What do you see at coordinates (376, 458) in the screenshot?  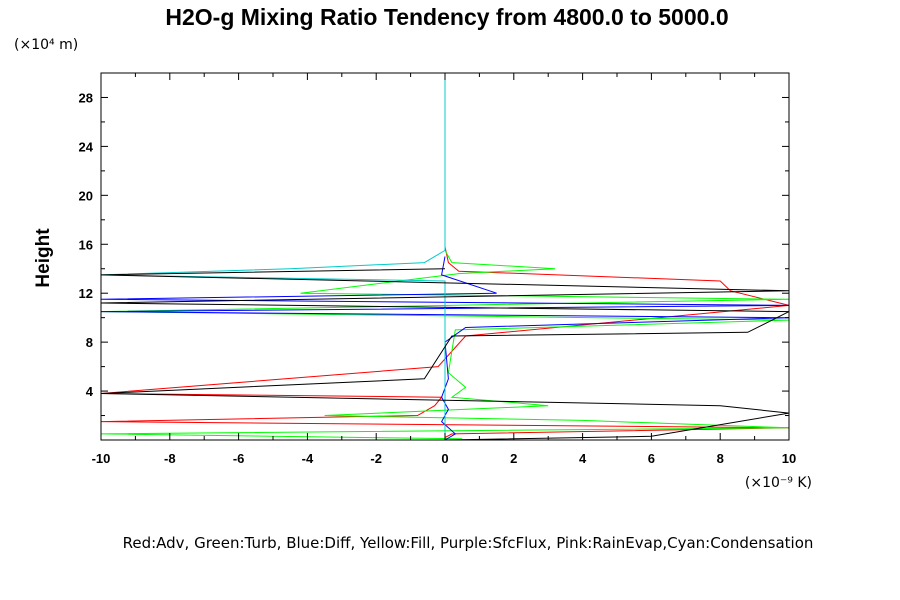 I see `x-tick-label: -2` at bounding box center [376, 458].